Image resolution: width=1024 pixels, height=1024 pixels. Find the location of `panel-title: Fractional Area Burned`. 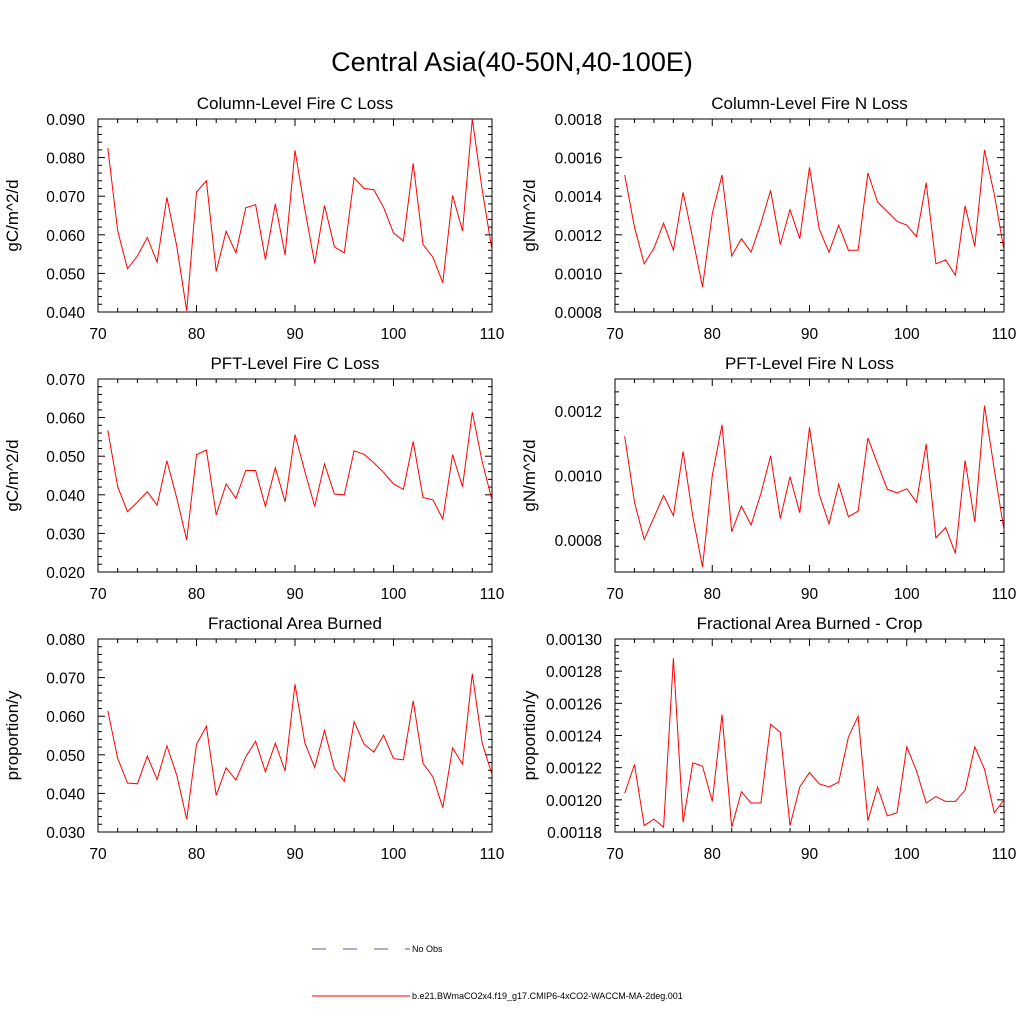

panel-title: Fractional Area Burned is located at coordinates (295, 623).